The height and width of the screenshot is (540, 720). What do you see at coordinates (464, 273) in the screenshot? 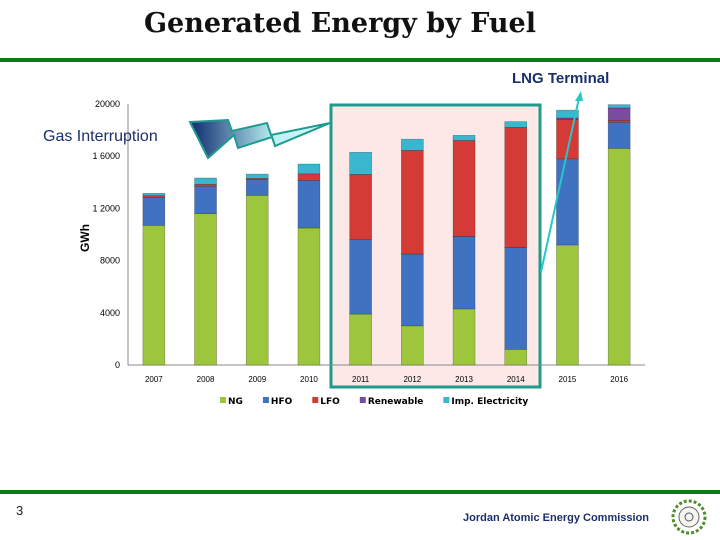
I see `bar-segment-hfo-2013` at bounding box center [464, 273].